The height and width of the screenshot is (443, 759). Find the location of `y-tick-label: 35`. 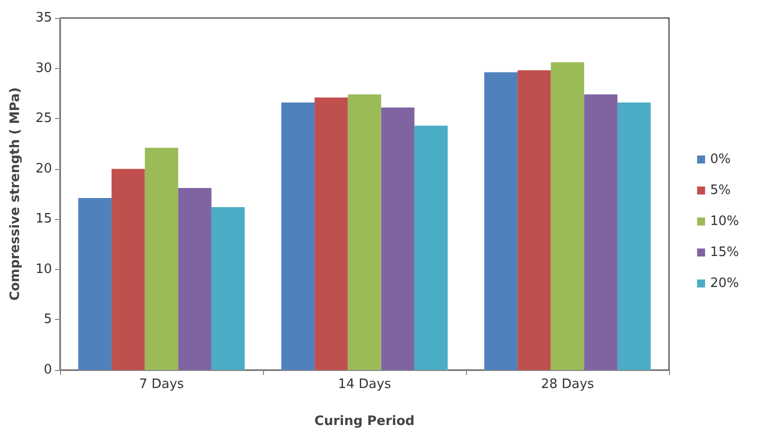

y-tick-label: 35 is located at coordinates (43, 18).